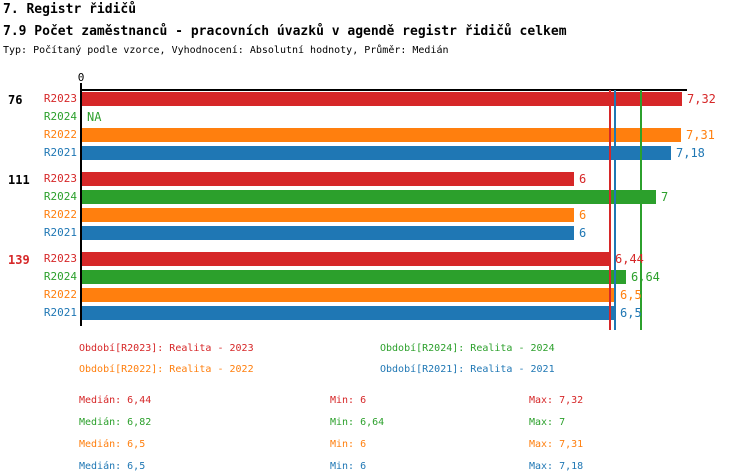 The height and width of the screenshot is (476, 750). What do you see at coordinates (15, 100) in the screenshot?
I see `group-label: 76` at bounding box center [15, 100].